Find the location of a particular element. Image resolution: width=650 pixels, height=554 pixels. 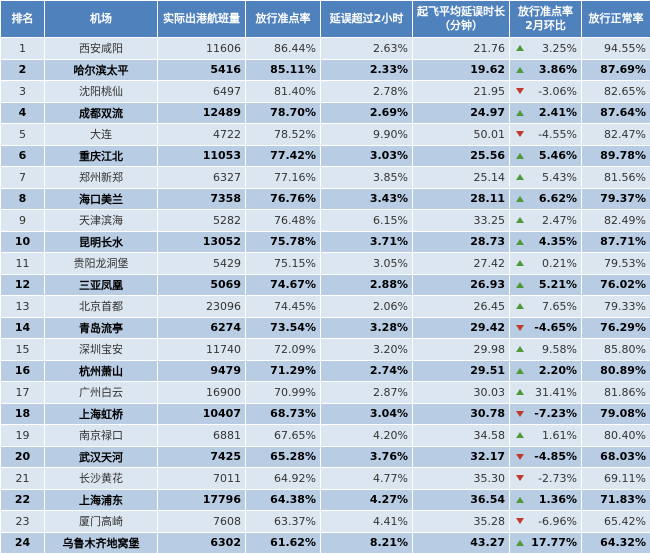

mom-cell: 3.25% is located at coordinates (546, 49).